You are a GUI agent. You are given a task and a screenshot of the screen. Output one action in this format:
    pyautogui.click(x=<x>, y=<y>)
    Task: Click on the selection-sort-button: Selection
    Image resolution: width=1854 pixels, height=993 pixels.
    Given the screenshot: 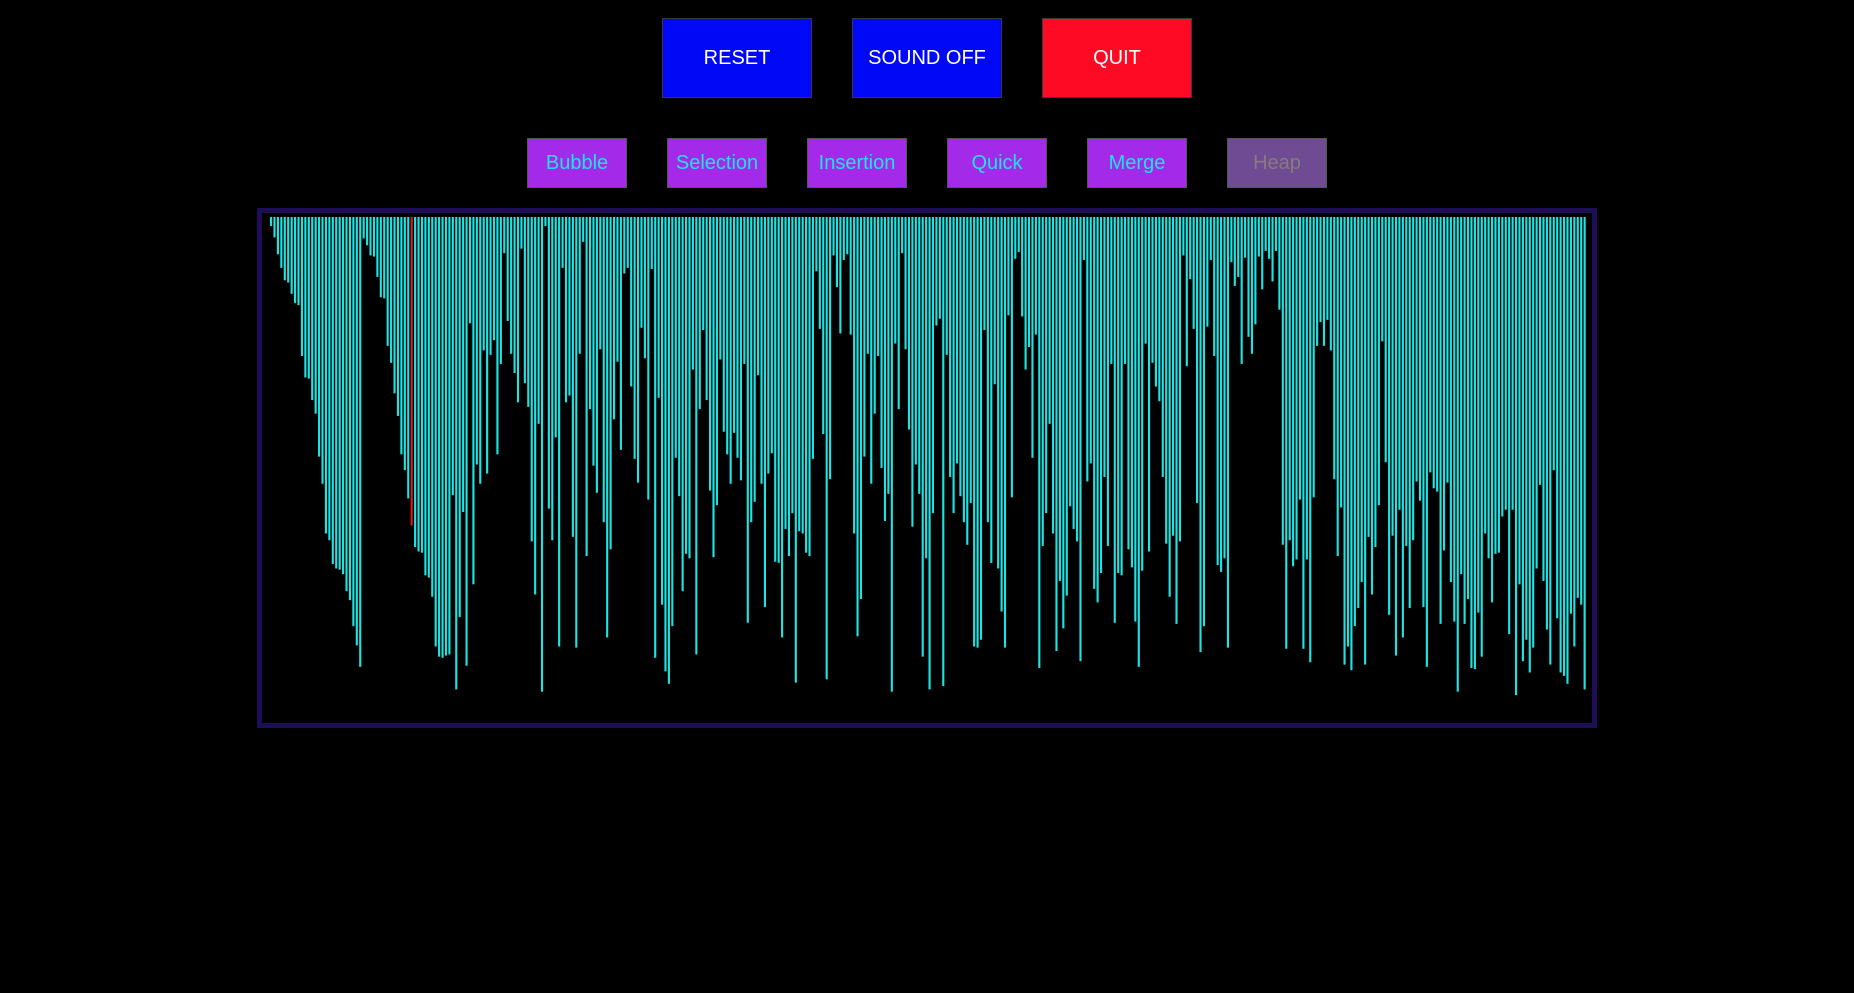 What is the action you would take?
    pyautogui.click(x=717, y=163)
    